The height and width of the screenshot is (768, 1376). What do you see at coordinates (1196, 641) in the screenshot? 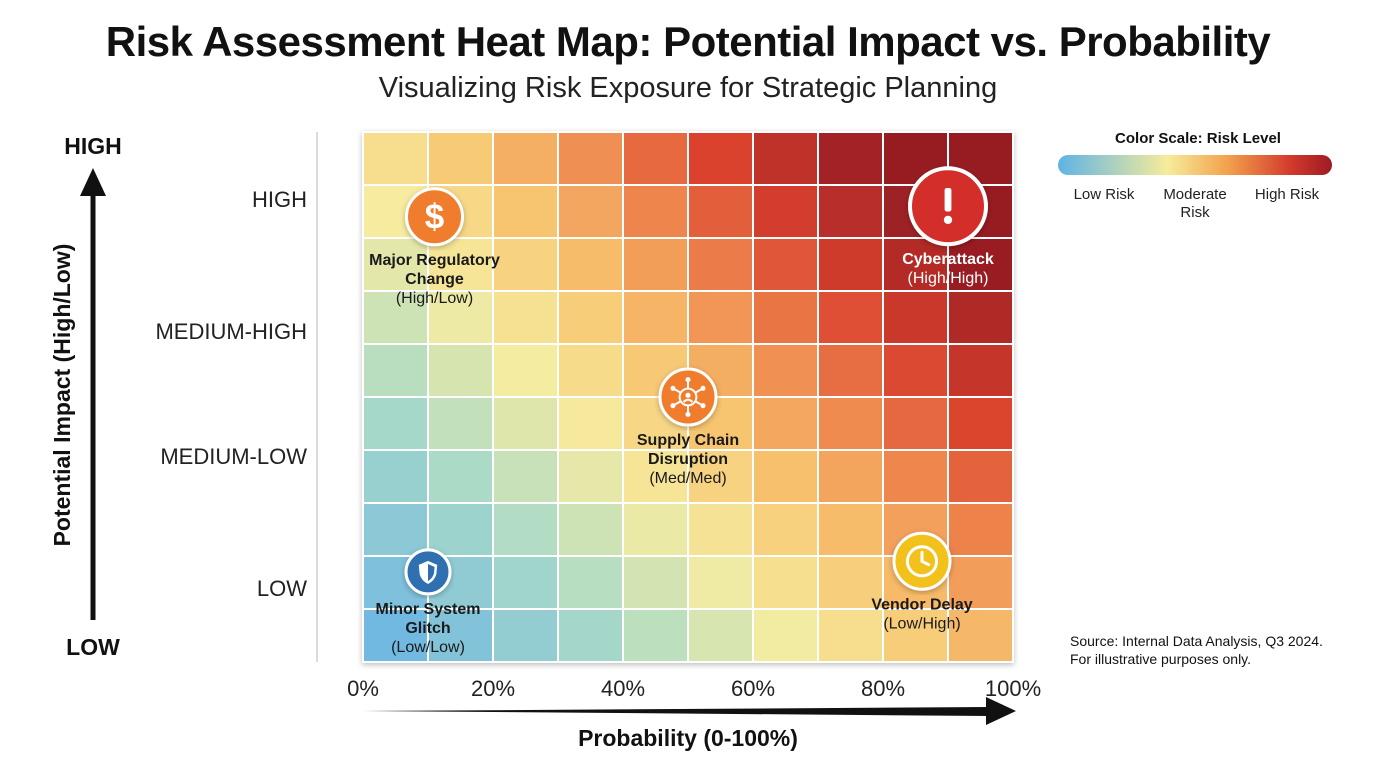
I see `source-line: Source: Internal Data Analysis, Q3 2024.` at bounding box center [1196, 641].